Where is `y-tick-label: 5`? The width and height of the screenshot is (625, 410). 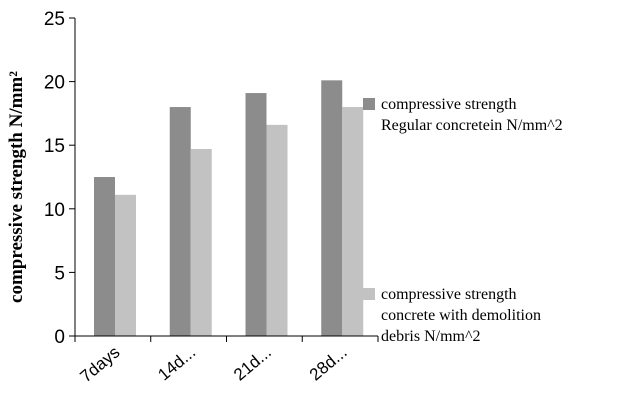 y-tick-label: 5 is located at coordinates (59, 273).